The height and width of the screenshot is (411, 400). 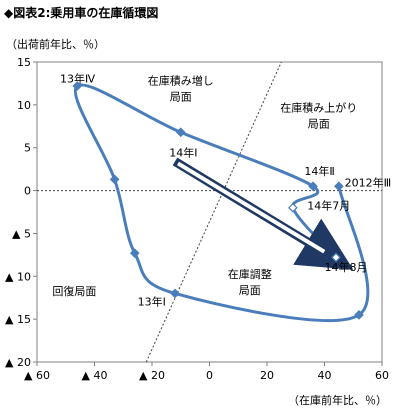 What do you see at coordinates (152, 301) in the screenshot?
I see `point-label: 13年Ⅰ` at bounding box center [152, 301].